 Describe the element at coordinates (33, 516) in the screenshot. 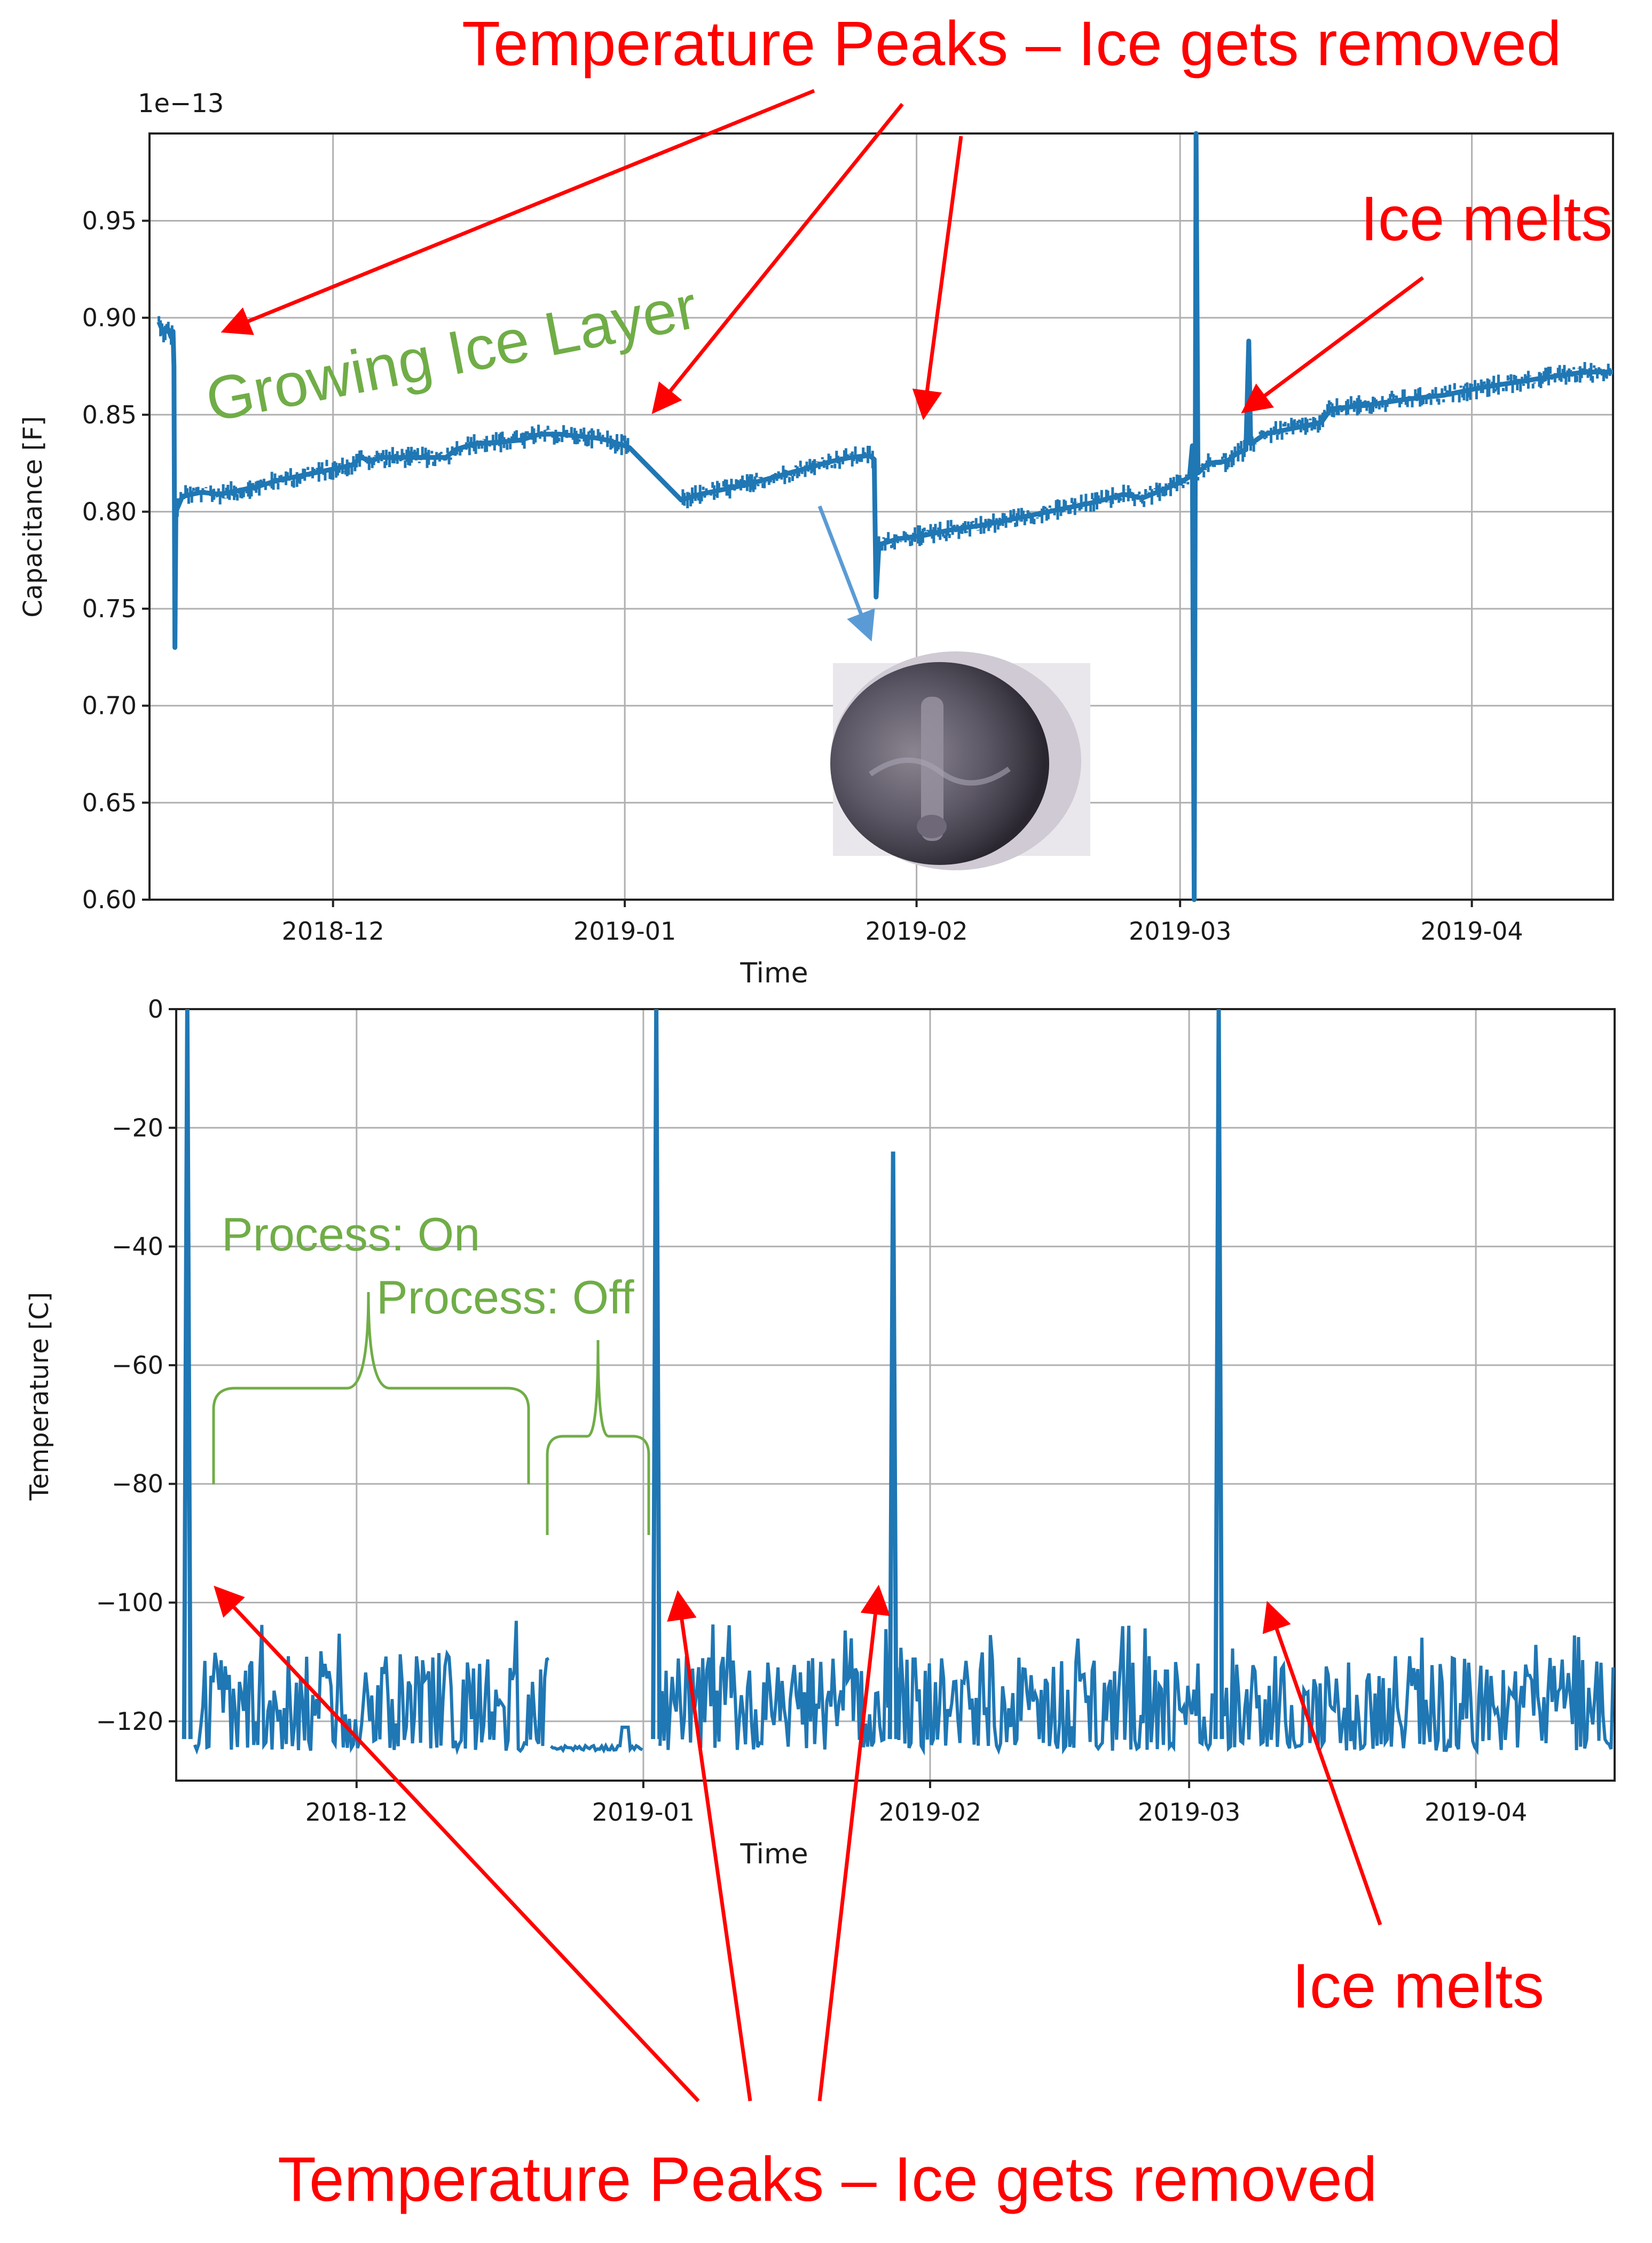

I see `capacitance-y-axis-label: Capacitance [F]` at that location.